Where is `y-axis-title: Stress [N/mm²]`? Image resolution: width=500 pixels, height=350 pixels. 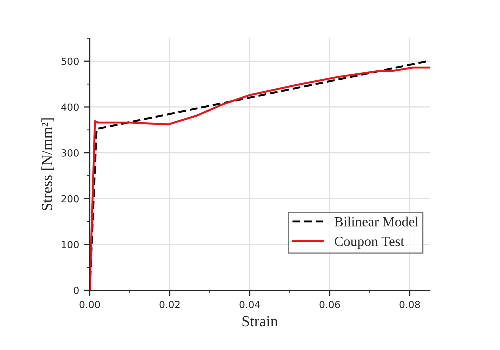
y-axis-title: Stress [N/mm²] is located at coordinates (48, 164).